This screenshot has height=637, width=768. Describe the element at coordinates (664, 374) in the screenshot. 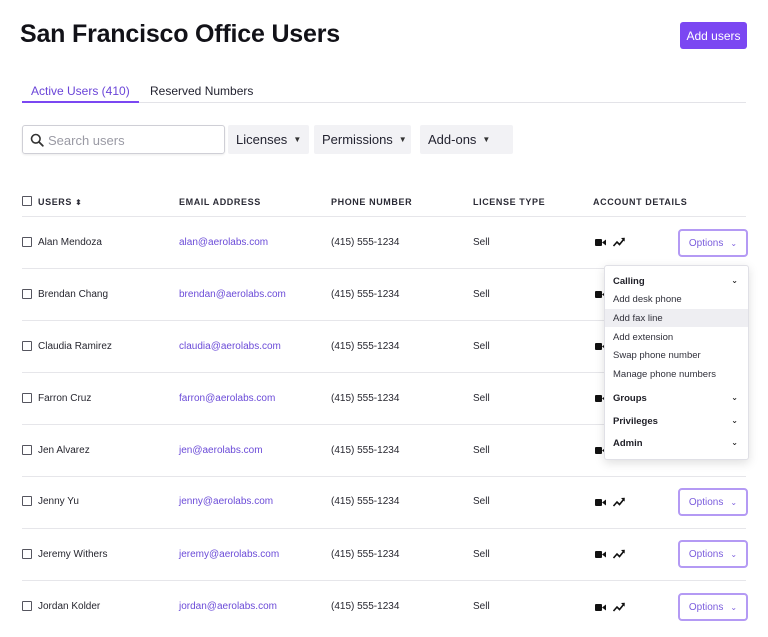

I see `menu-item-manage-phone-numbers: Manage phone numbers` at that location.